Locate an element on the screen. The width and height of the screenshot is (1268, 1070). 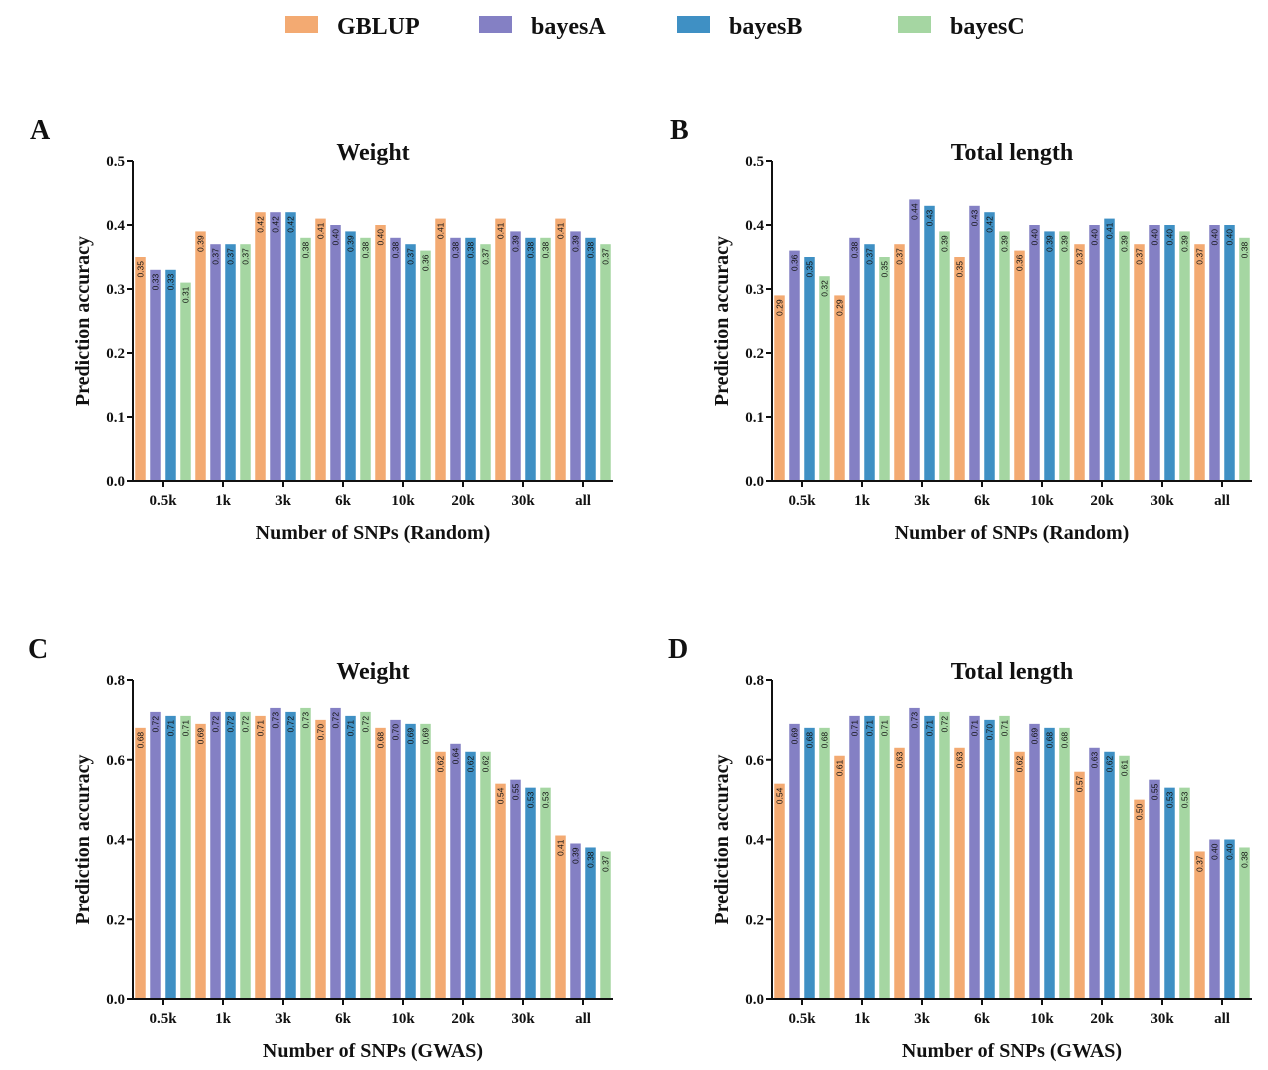
data-label: 0.69 is located at coordinates (426, 736).